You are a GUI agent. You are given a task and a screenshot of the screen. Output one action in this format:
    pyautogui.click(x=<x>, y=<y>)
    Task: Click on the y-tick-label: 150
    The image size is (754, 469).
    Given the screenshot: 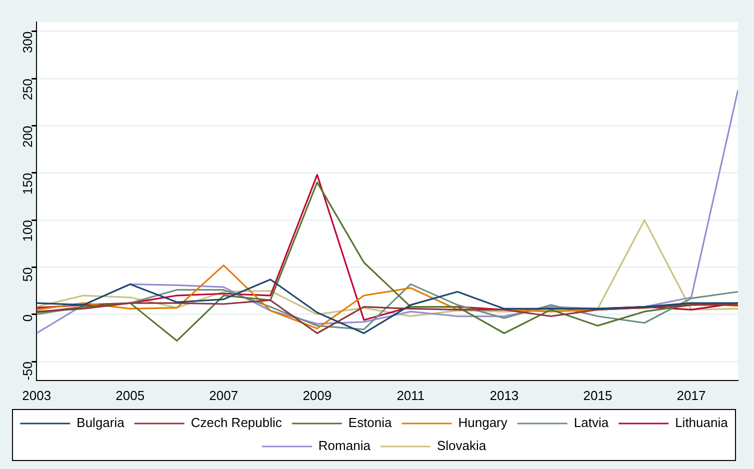 What is the action you would take?
    pyautogui.click(x=28, y=183)
    